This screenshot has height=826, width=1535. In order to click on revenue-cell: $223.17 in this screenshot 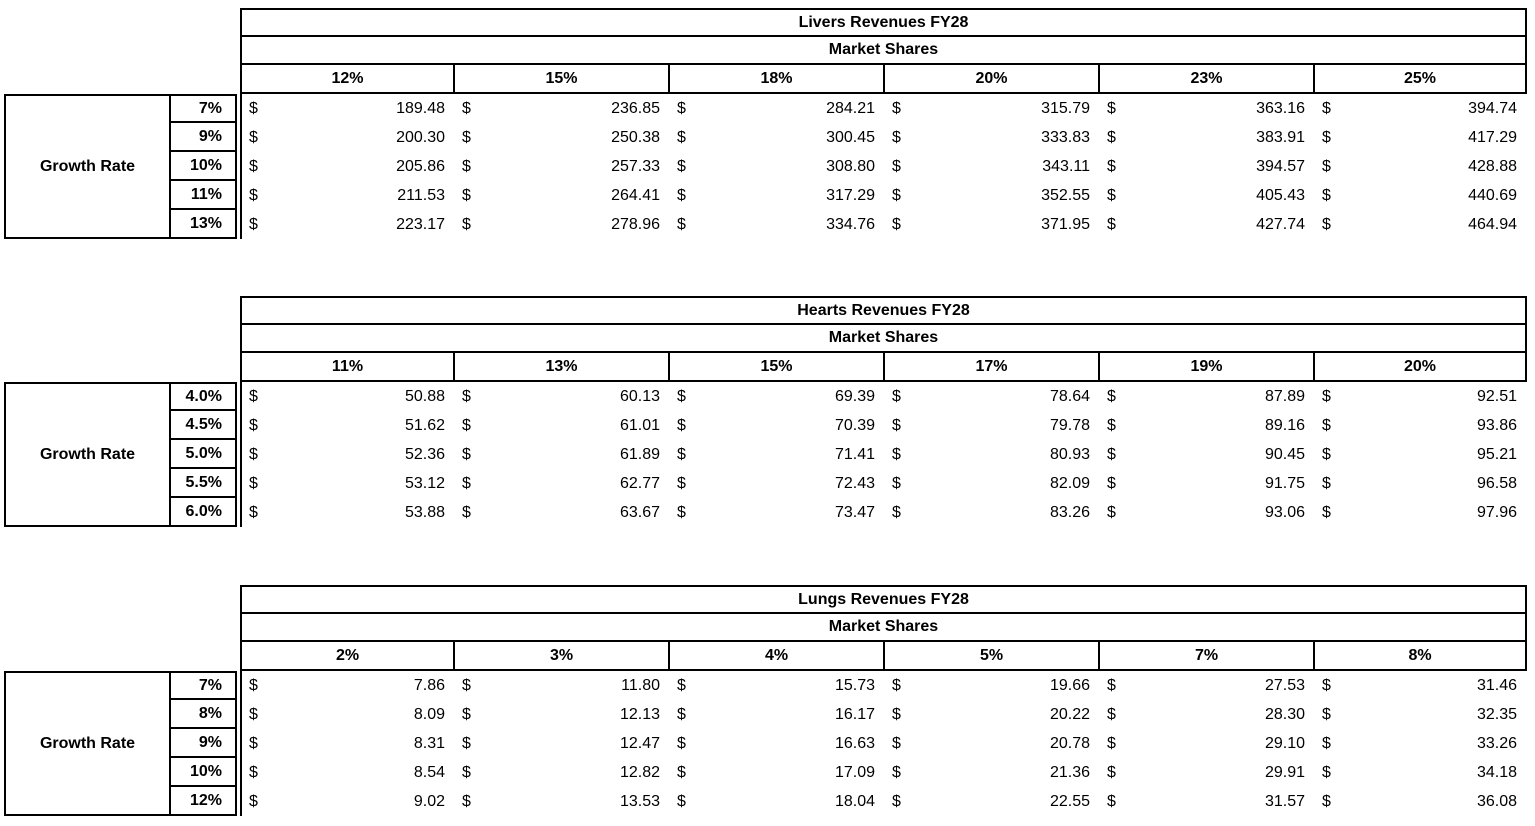, I will do `click(347, 224)`.